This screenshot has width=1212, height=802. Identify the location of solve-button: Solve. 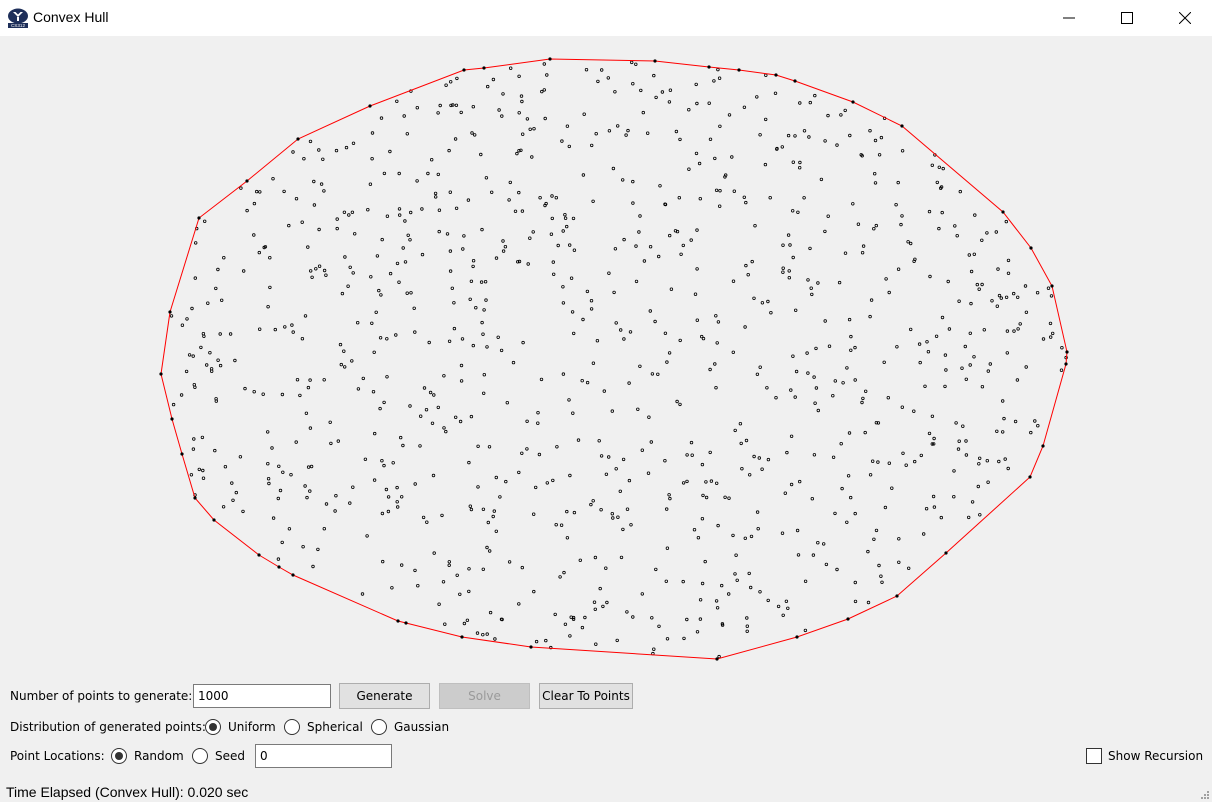
(484, 696).